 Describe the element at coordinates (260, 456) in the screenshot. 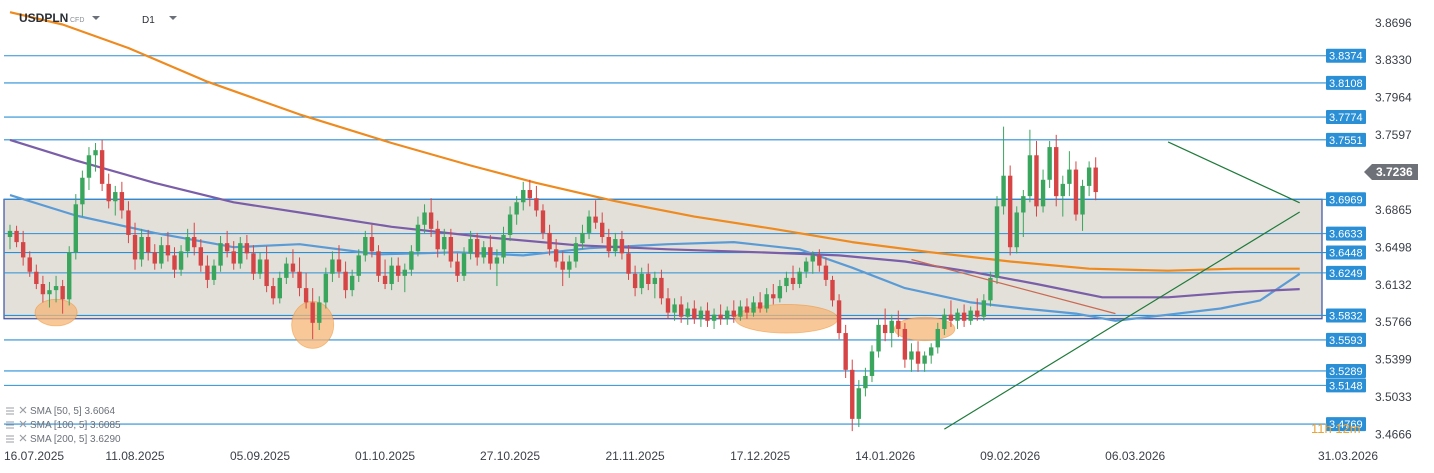

I see `x-tick-label: 05.09.2025` at that location.